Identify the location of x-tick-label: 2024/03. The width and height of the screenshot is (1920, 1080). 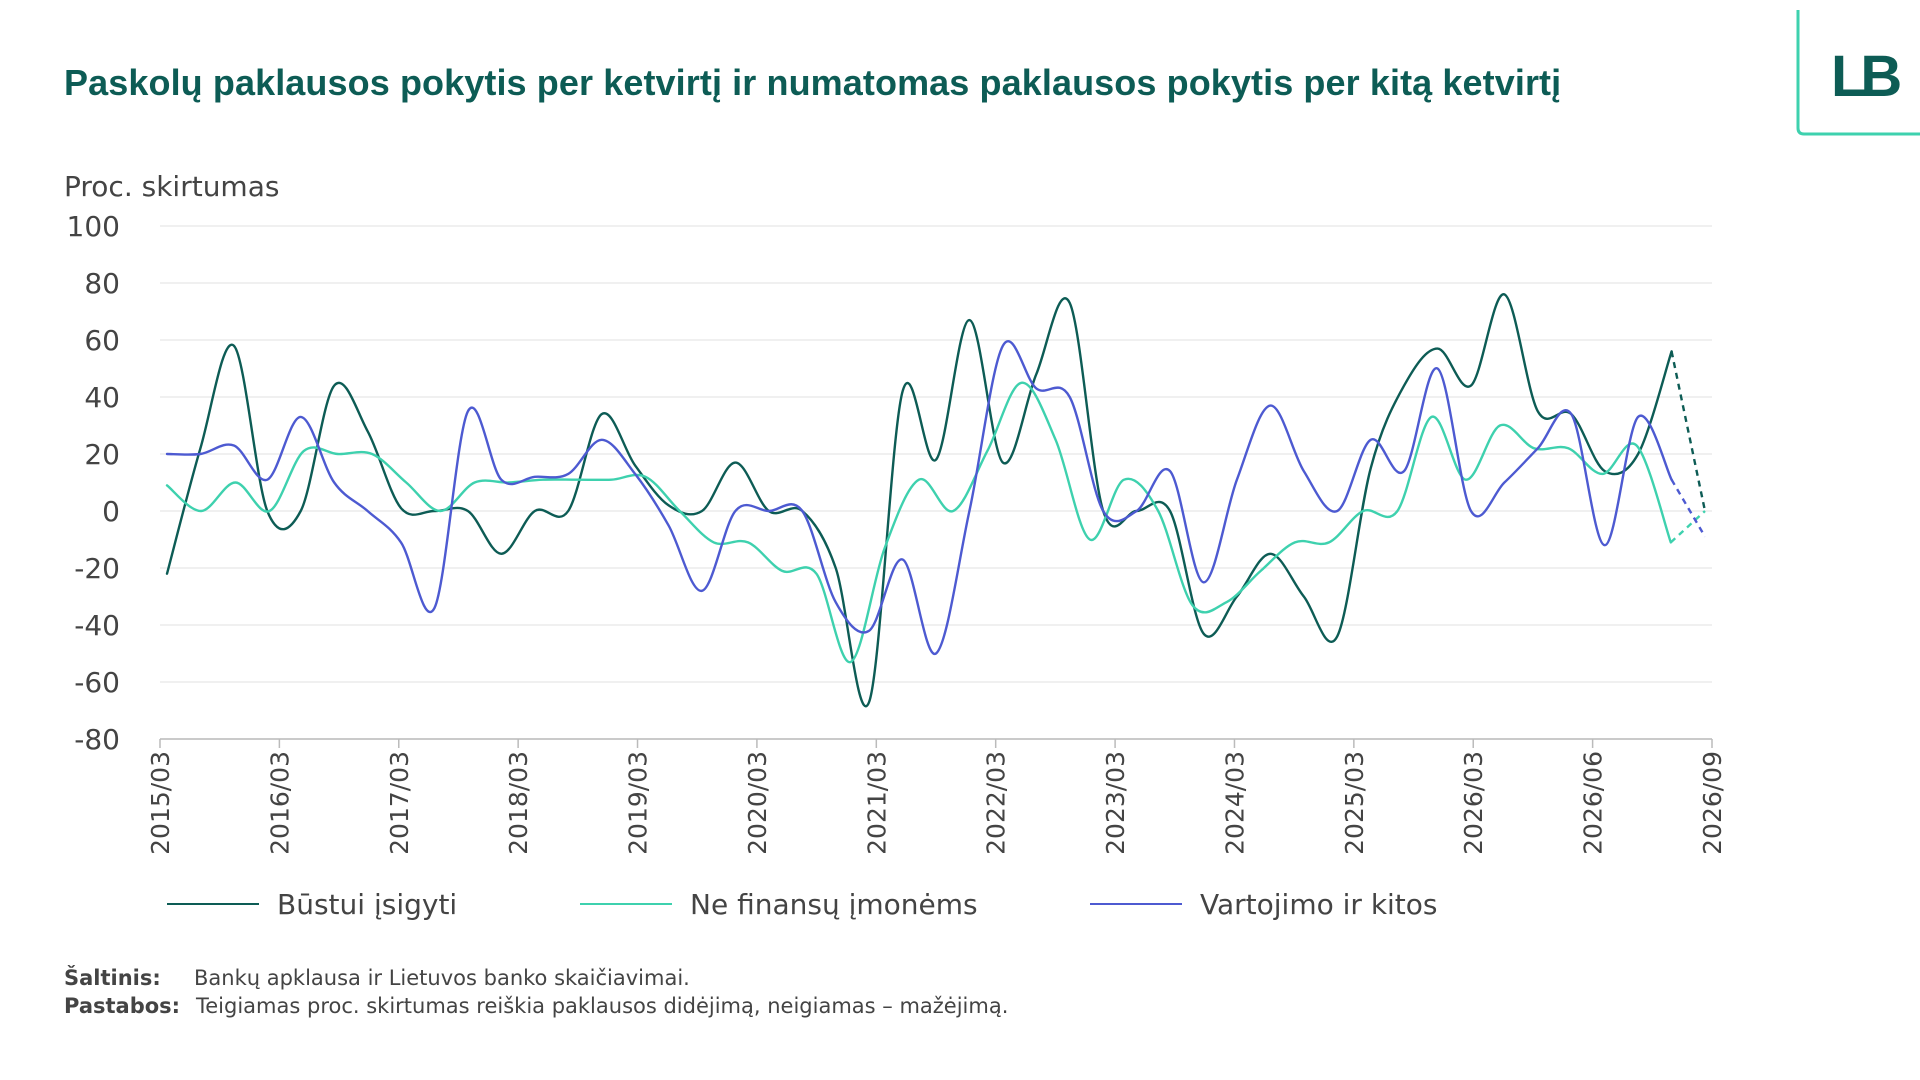
(1234, 803).